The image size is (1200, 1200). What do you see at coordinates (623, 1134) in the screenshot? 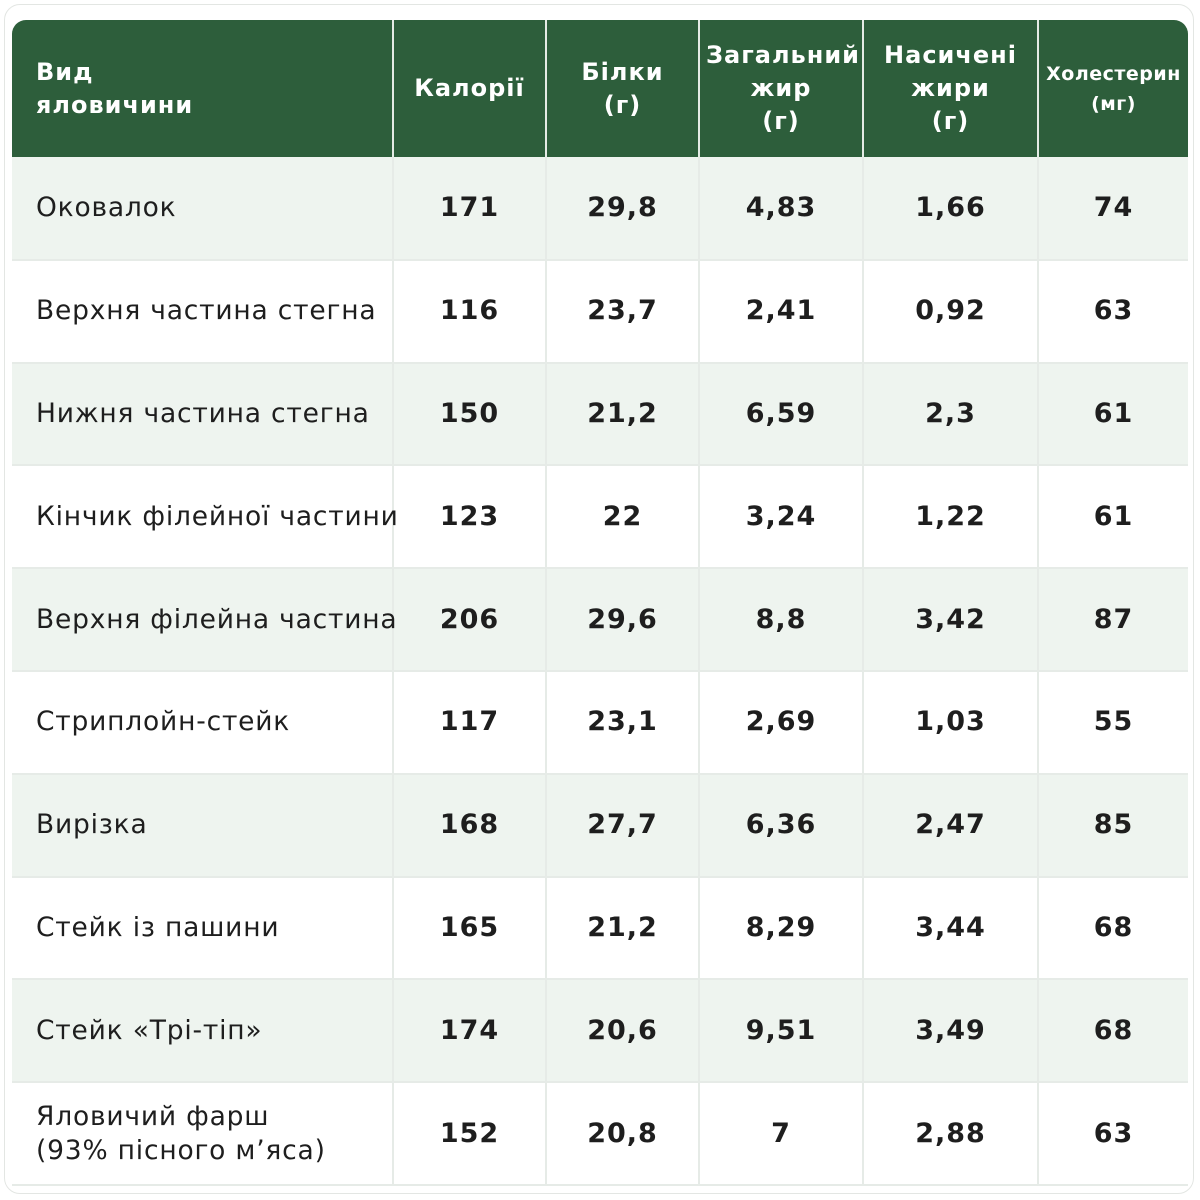
I see `cell-protein: 20,8` at bounding box center [623, 1134].